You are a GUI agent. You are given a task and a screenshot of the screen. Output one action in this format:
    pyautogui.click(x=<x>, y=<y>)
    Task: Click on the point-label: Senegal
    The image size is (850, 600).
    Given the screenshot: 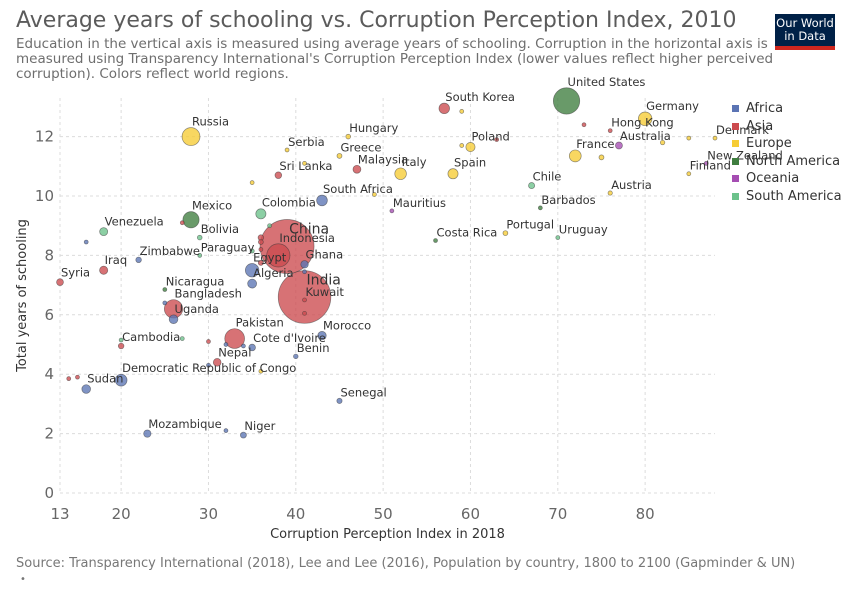 What is the action you would take?
    pyautogui.click(x=363, y=392)
    